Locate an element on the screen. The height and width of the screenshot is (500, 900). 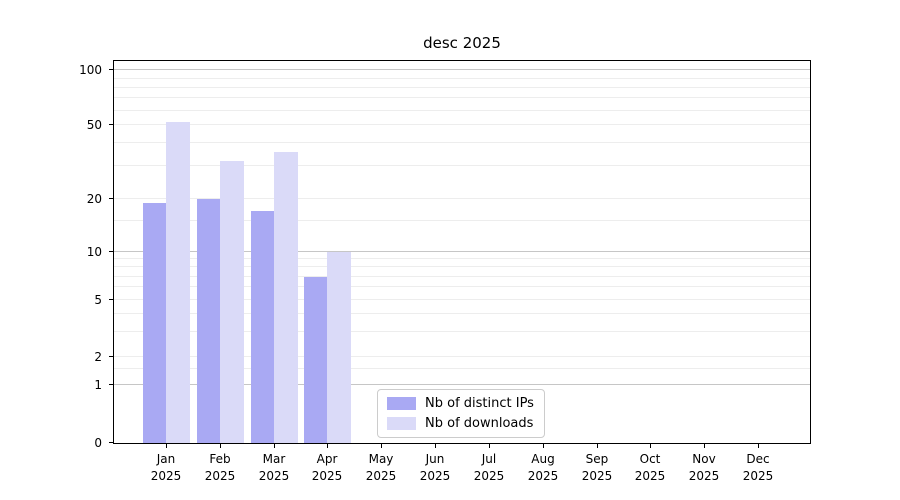
y-tick-label: 10 is located at coordinates (94, 252).